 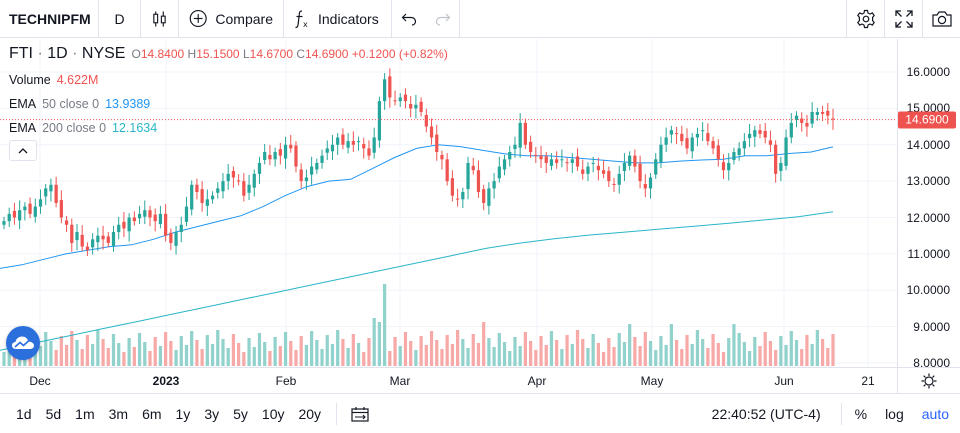 I want to click on percent-toggle: %, so click(x=861, y=414).